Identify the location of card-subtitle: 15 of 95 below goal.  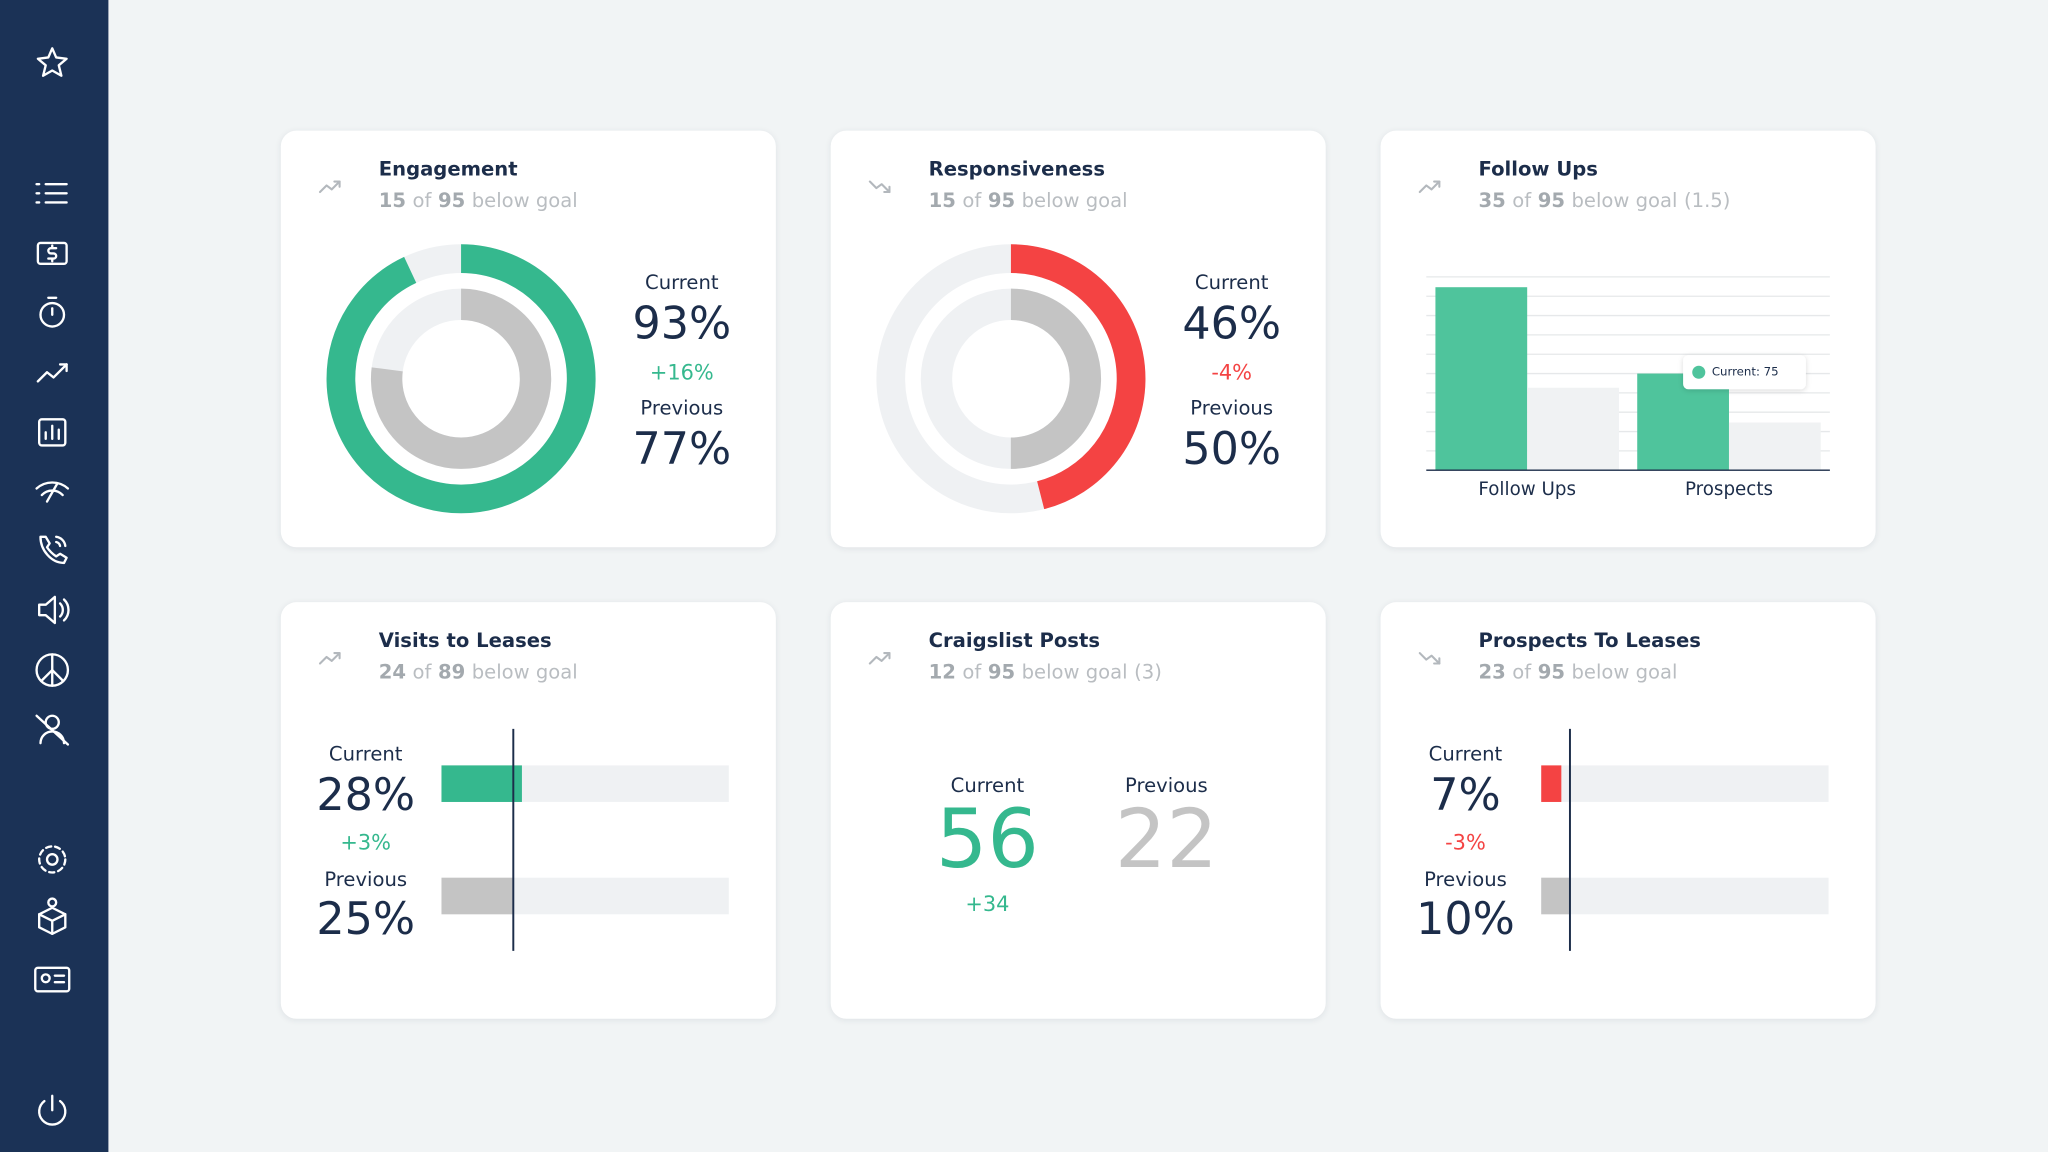
(478, 200).